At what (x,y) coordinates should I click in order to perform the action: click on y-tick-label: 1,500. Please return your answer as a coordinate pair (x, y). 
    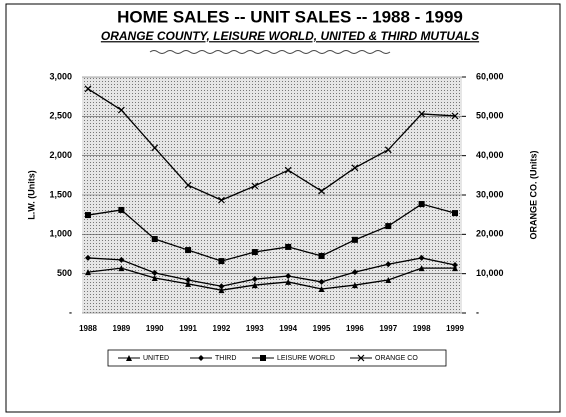
    Looking at the image, I should click on (60, 194).